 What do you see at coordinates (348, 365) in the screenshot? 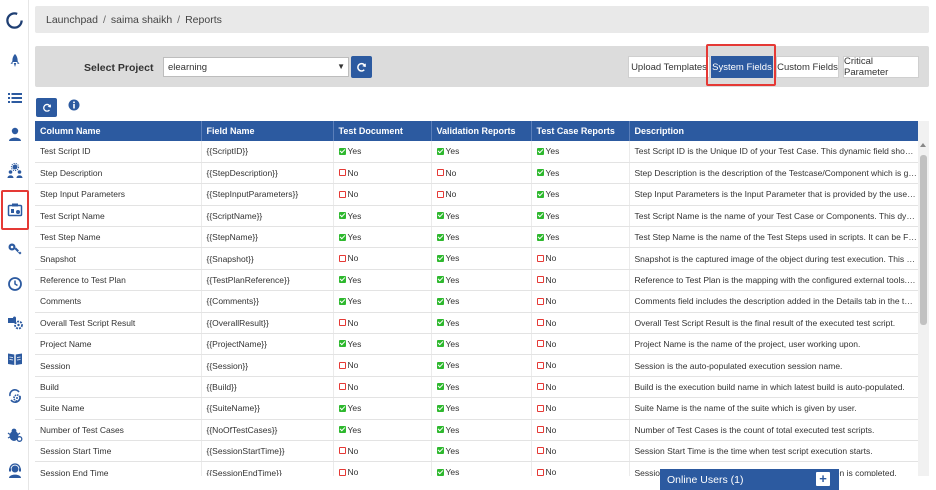
I see `status-flag: No` at bounding box center [348, 365].